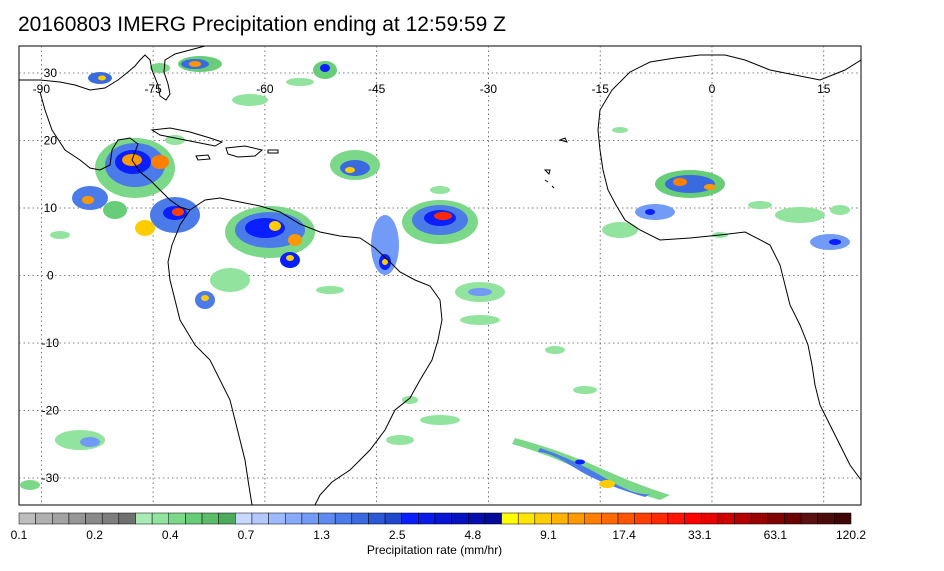 This screenshot has width=944, height=571. Describe the element at coordinates (397, 535) in the screenshot. I see `colorbar-label: 2.5` at that location.